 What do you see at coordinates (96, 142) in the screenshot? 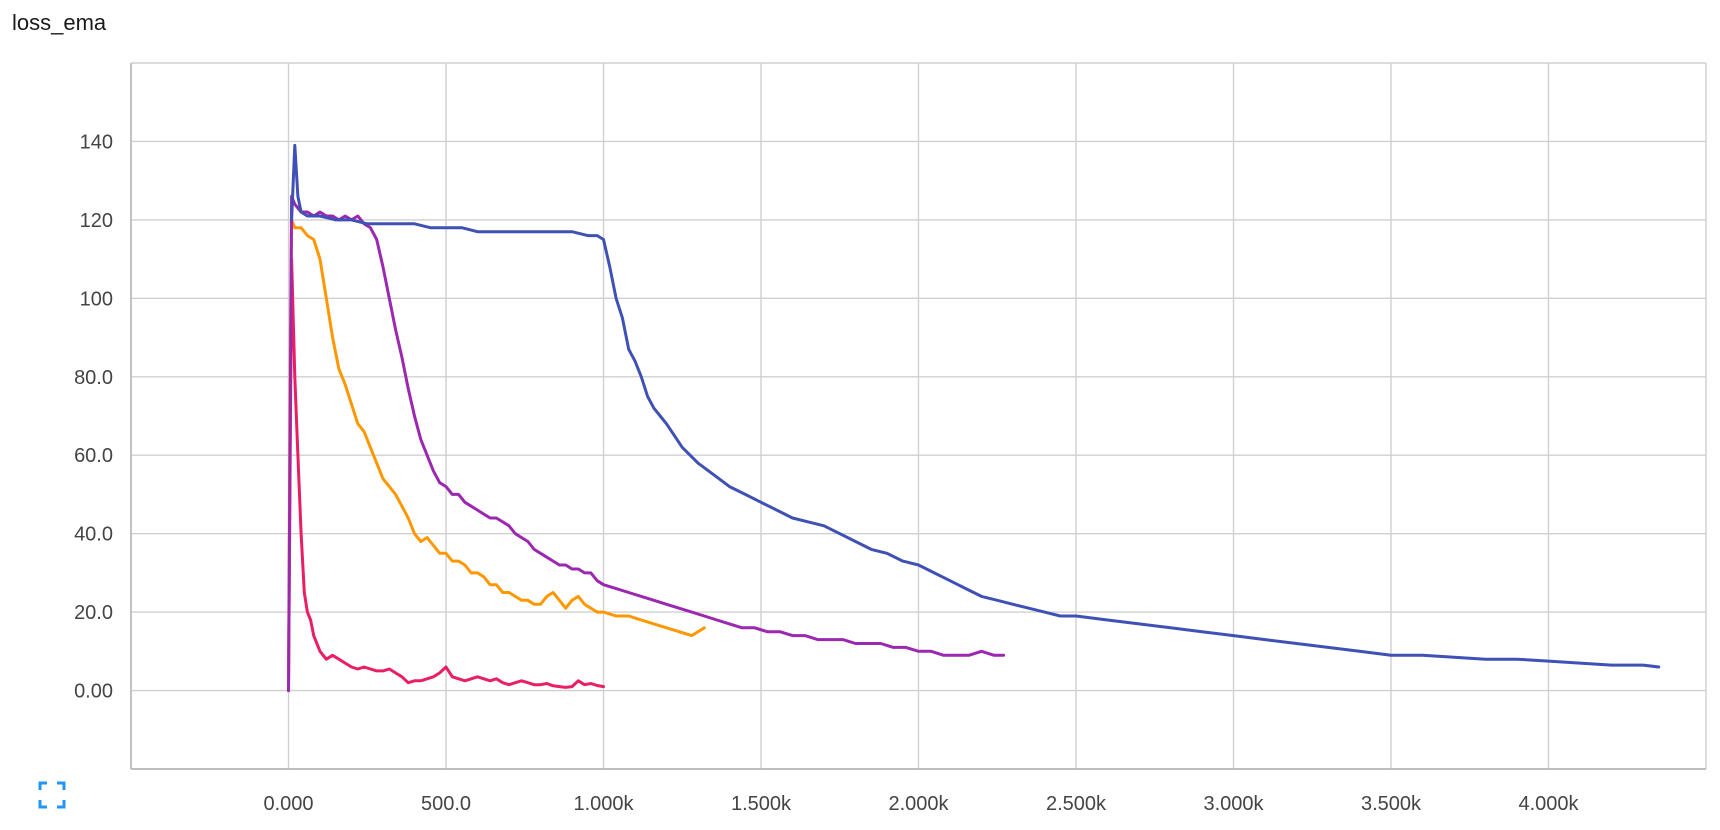
I see `y-tick-label: 140` at bounding box center [96, 142].